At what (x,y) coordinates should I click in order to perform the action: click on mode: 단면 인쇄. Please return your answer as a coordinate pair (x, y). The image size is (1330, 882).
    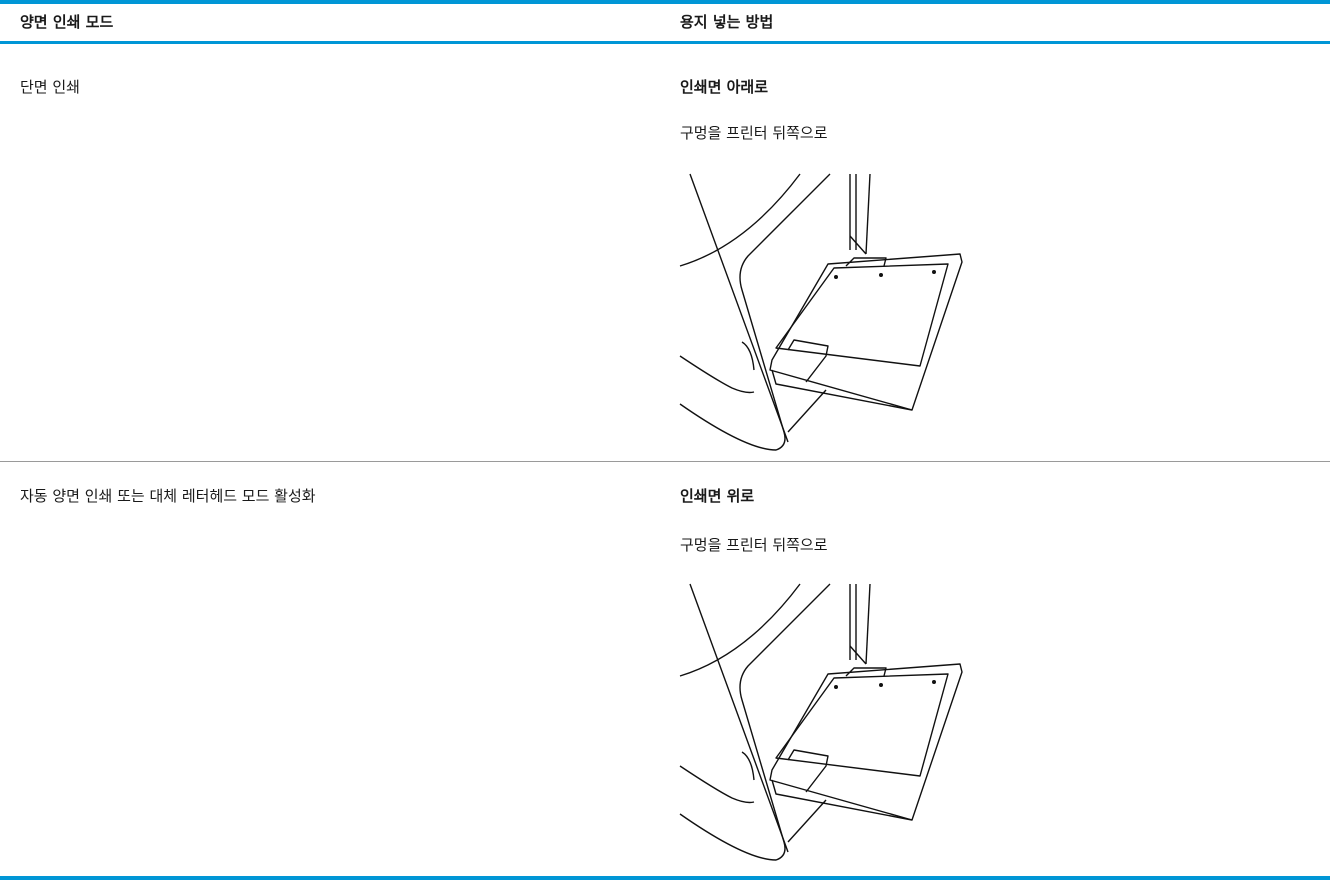
    Looking at the image, I should click on (50, 87).